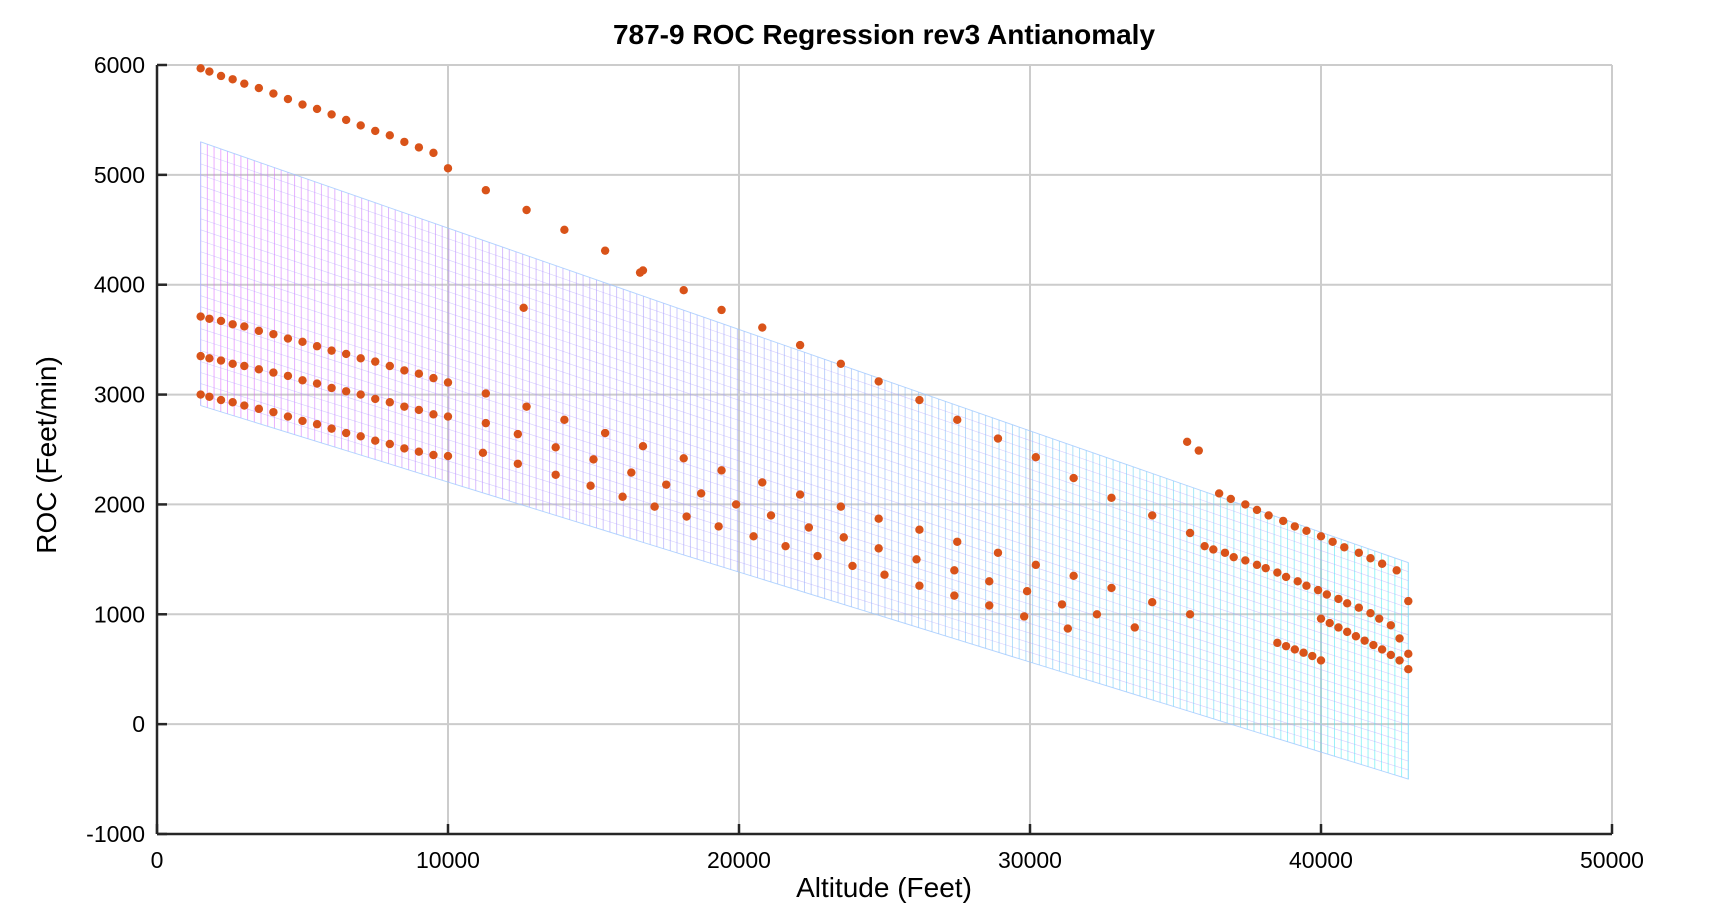 Image resolution: width=1720 pixels, height=906 pixels. I want to click on x-tick-label: 50000, so click(1612, 860).